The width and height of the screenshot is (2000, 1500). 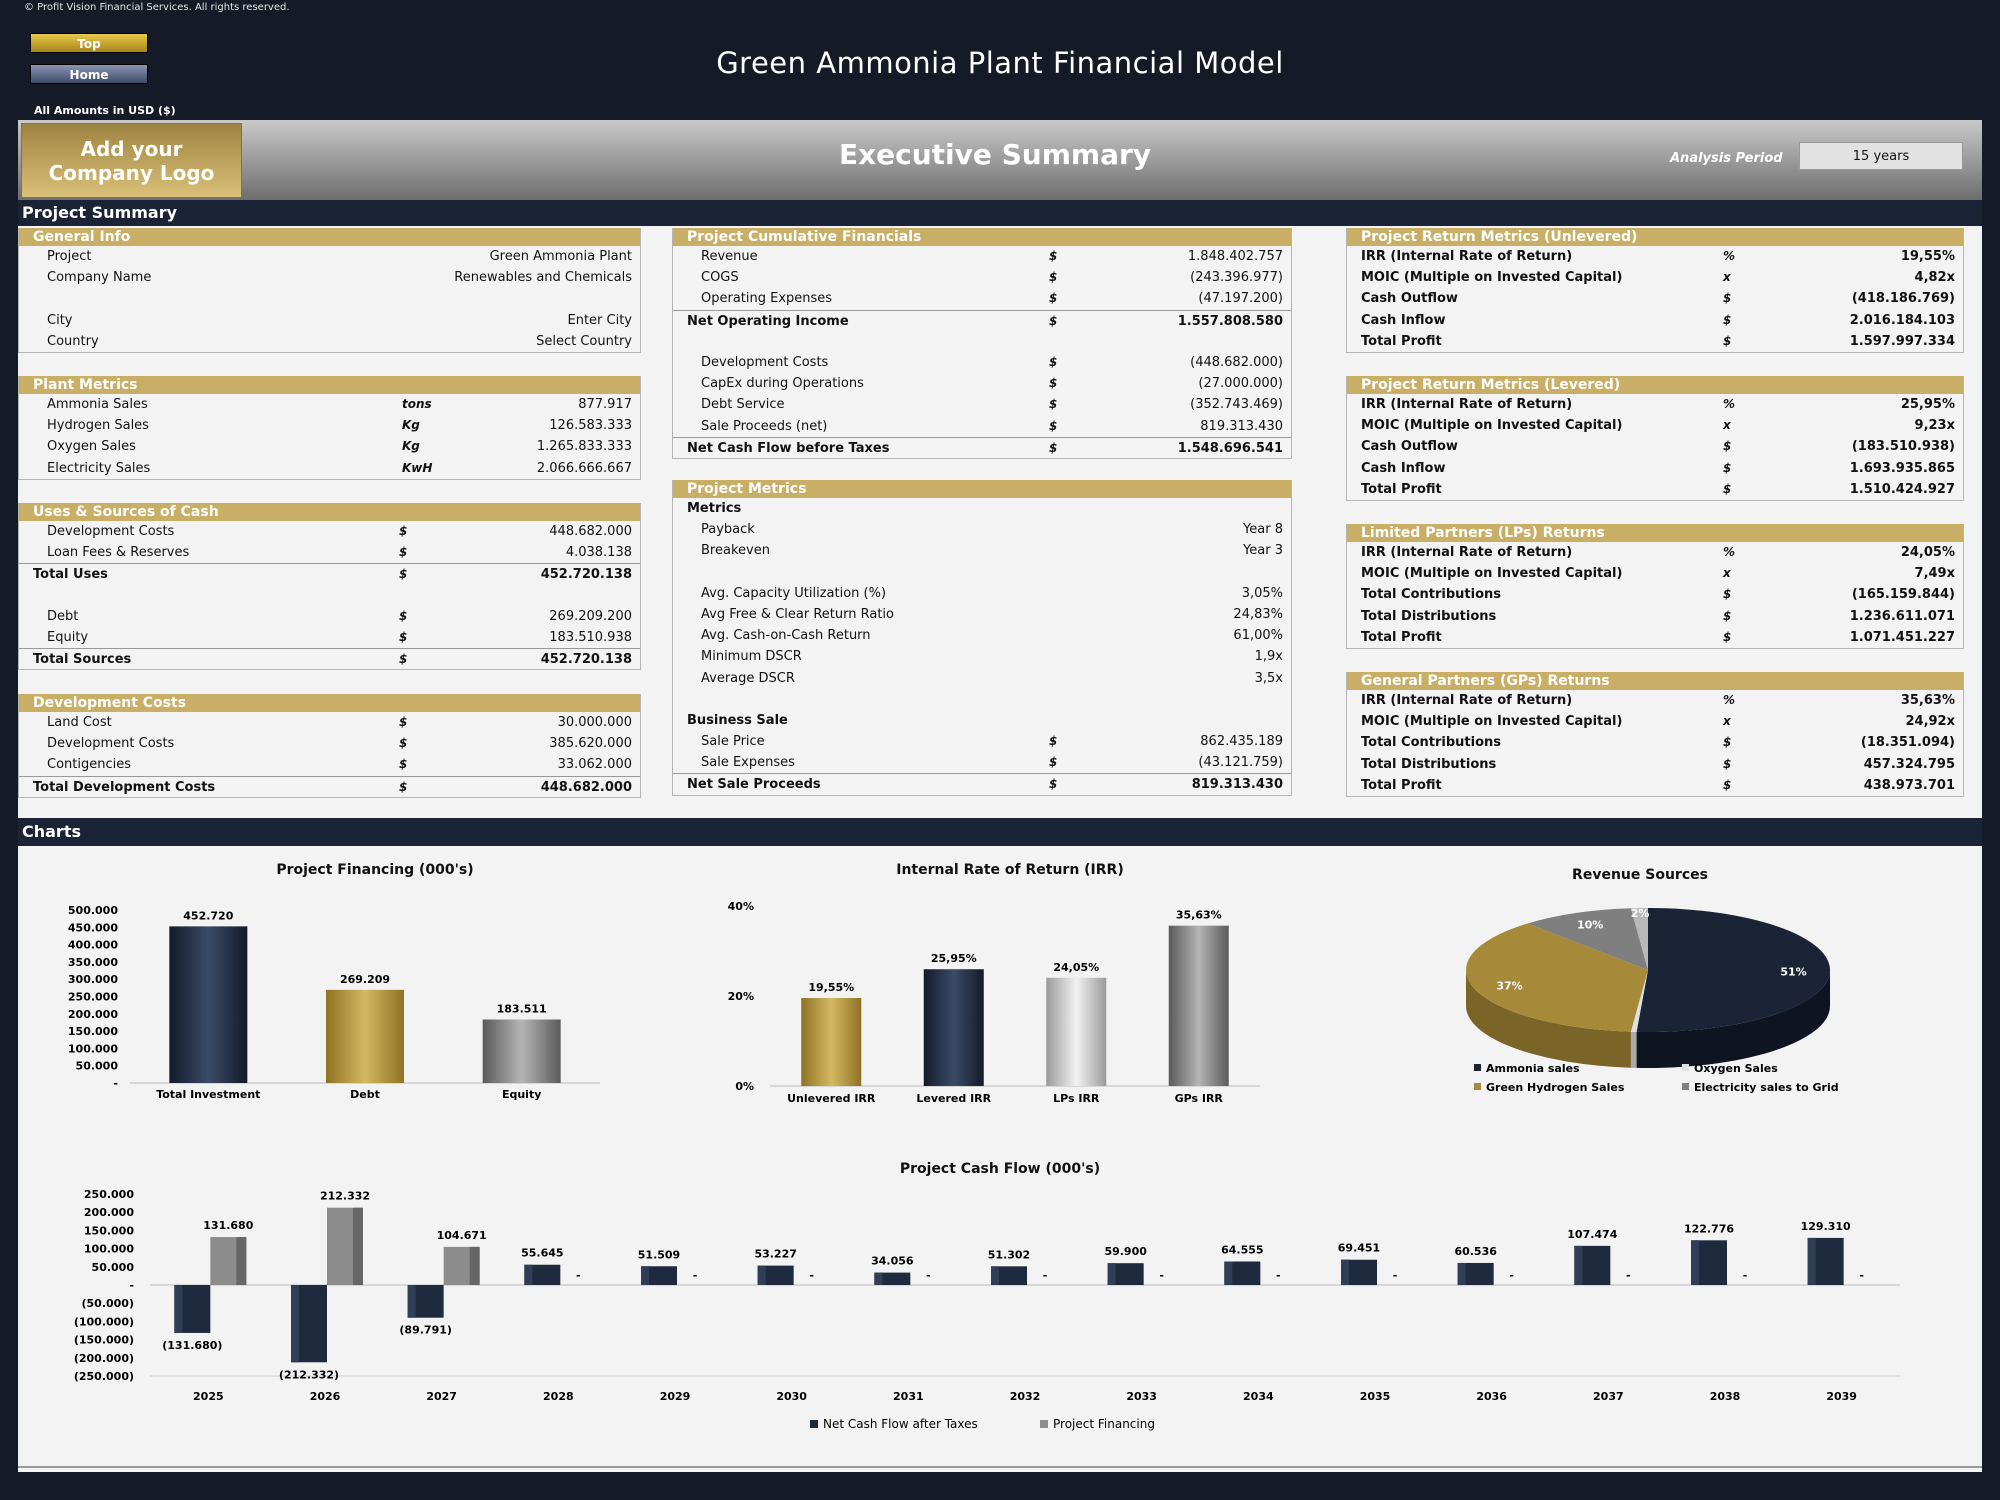 What do you see at coordinates (560, 256) in the screenshot?
I see `row-value: Green Ammonia Plant` at bounding box center [560, 256].